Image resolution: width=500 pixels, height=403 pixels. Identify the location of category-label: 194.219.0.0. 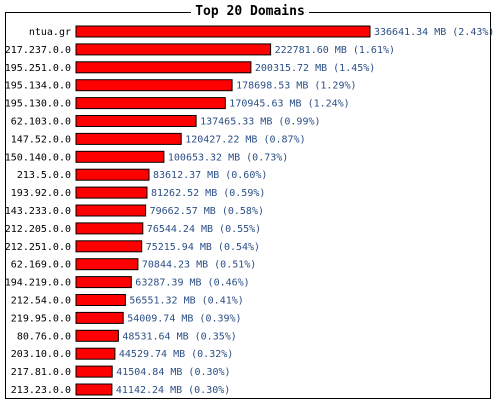
(38, 283).